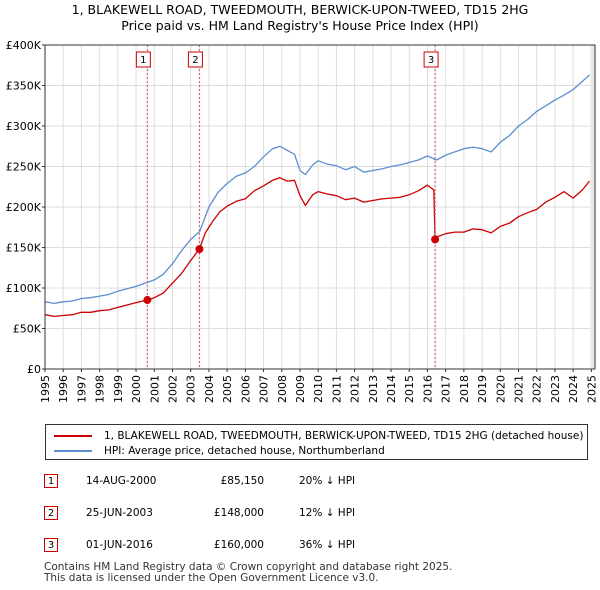 The width and height of the screenshot is (600, 590). I want to click on transaction-row: 3 01-JUN-2016 £160,000 36% ↓ HPI, so click(254, 546).